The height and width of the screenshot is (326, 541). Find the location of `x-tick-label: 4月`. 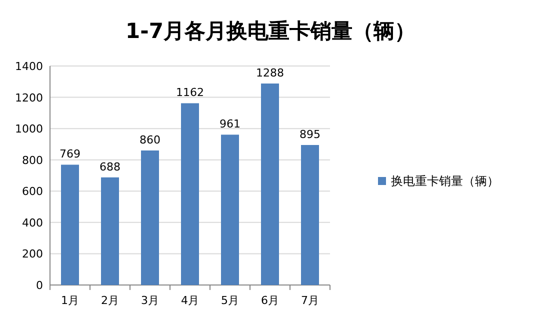

x-tick-label: 4月 is located at coordinates (190, 300).